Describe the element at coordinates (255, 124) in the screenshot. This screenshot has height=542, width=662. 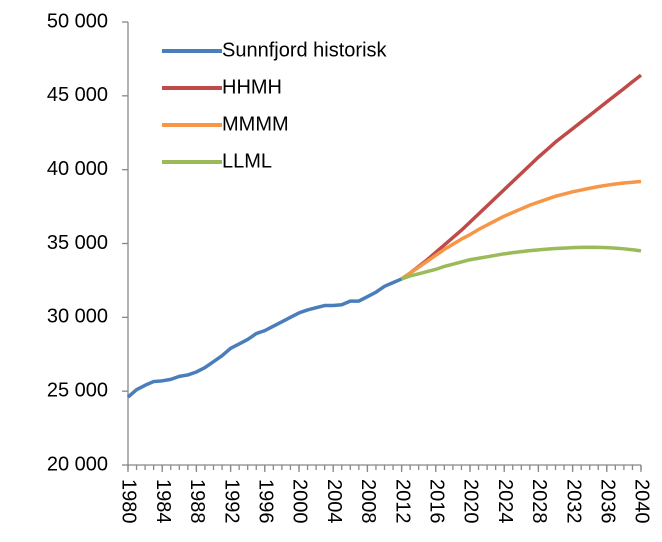
I see `legend-label: MMMM` at that location.